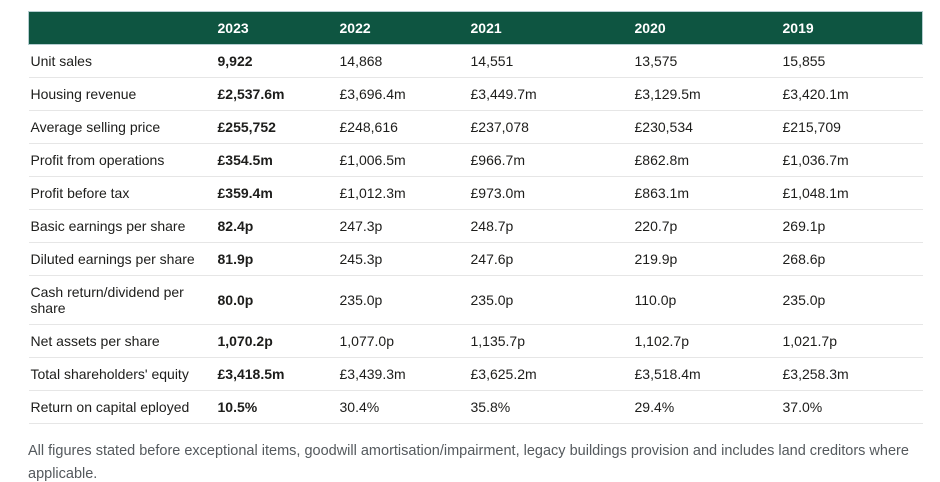  I want to click on cell-value: 248.7p, so click(550, 226).